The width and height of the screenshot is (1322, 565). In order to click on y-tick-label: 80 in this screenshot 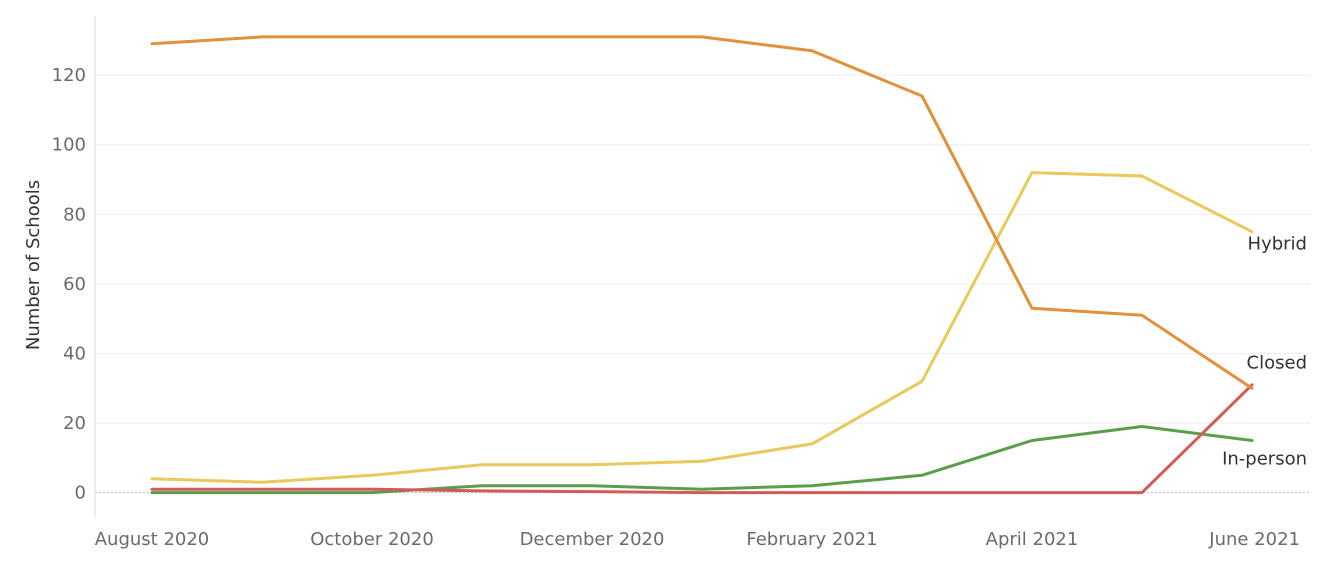, I will do `click(74, 214)`.